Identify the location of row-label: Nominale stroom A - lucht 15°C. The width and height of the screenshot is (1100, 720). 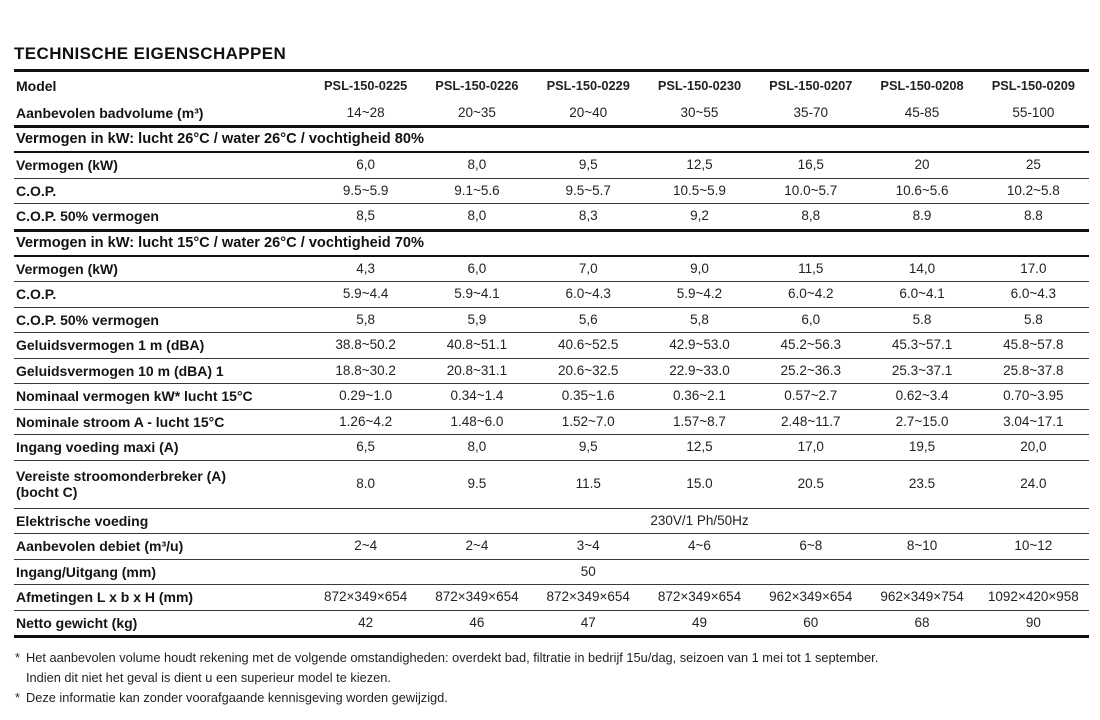
(162, 421).